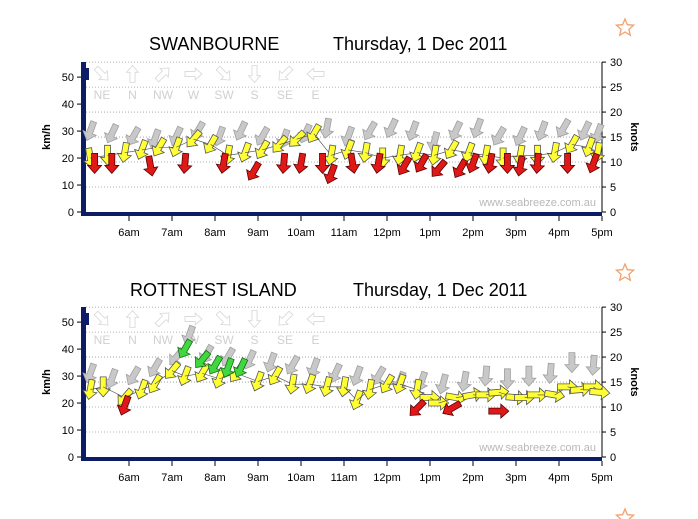 The width and height of the screenshot is (698, 519). Describe the element at coordinates (613, 458) in the screenshot. I see `right-tick-label: 0` at that location.